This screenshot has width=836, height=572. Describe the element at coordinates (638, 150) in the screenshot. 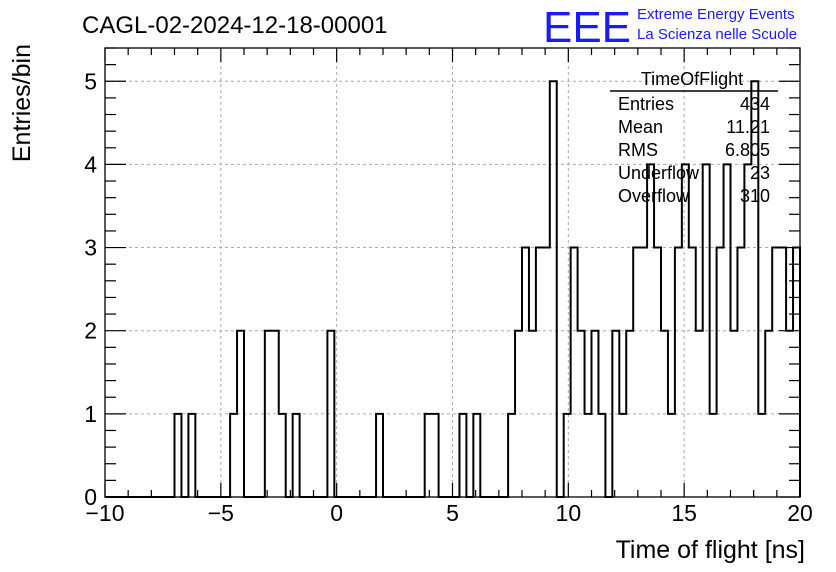

I see `stats-row-label: RMS` at that location.